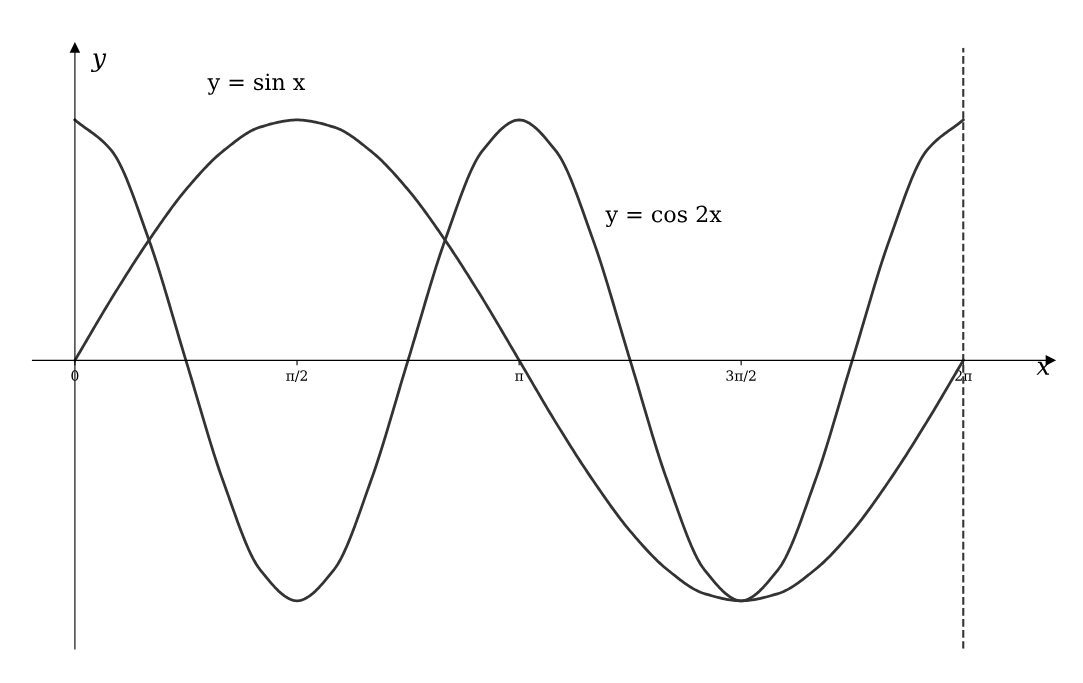 The image size is (1083, 683). I want to click on x-tick-label: π, so click(519, 377).